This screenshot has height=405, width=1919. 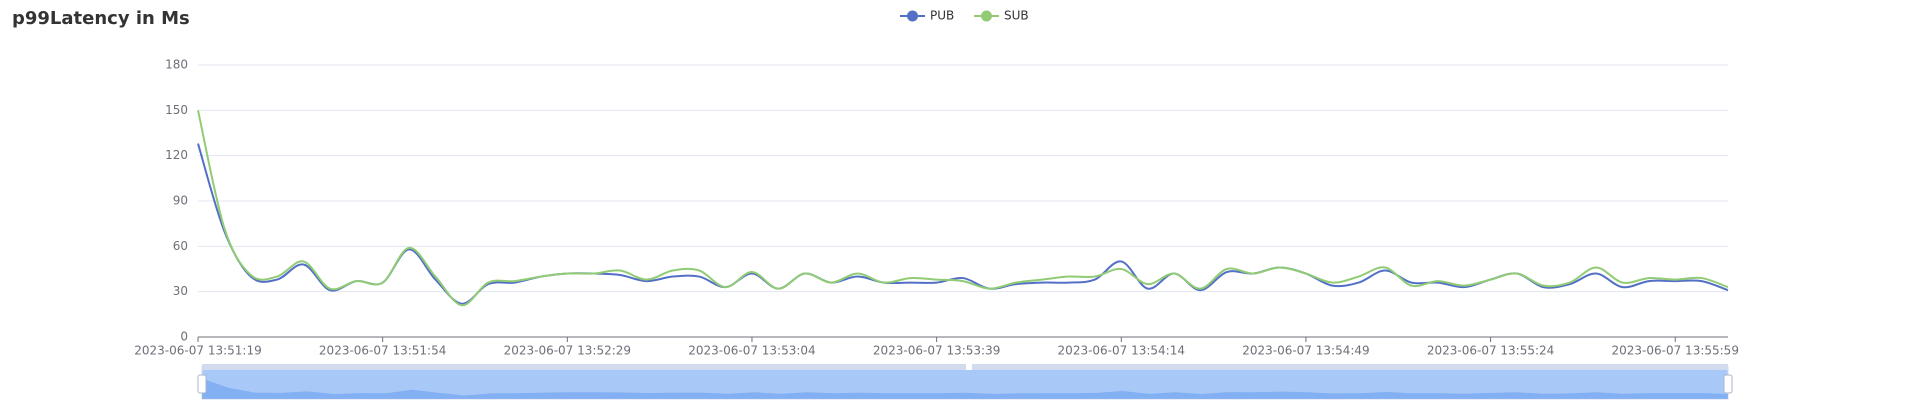 I want to click on x-tick-label: 2023-06-07 13:51:54, so click(x=382, y=351).